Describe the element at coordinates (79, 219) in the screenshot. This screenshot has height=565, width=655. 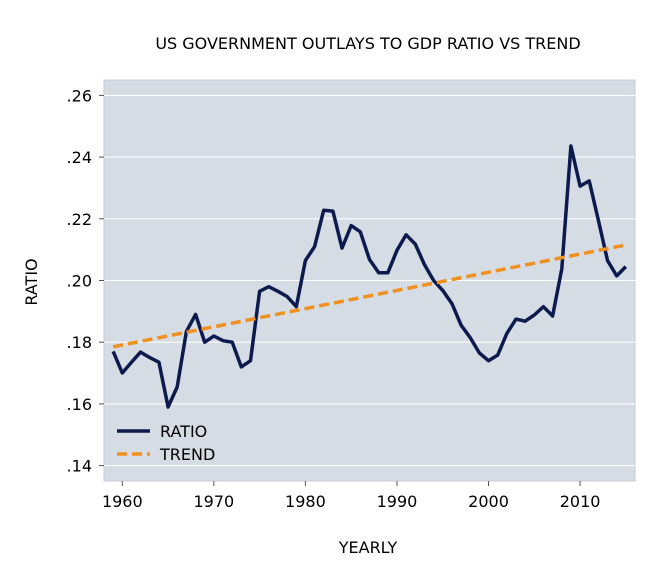
I see `y-tick-label: .22` at that location.